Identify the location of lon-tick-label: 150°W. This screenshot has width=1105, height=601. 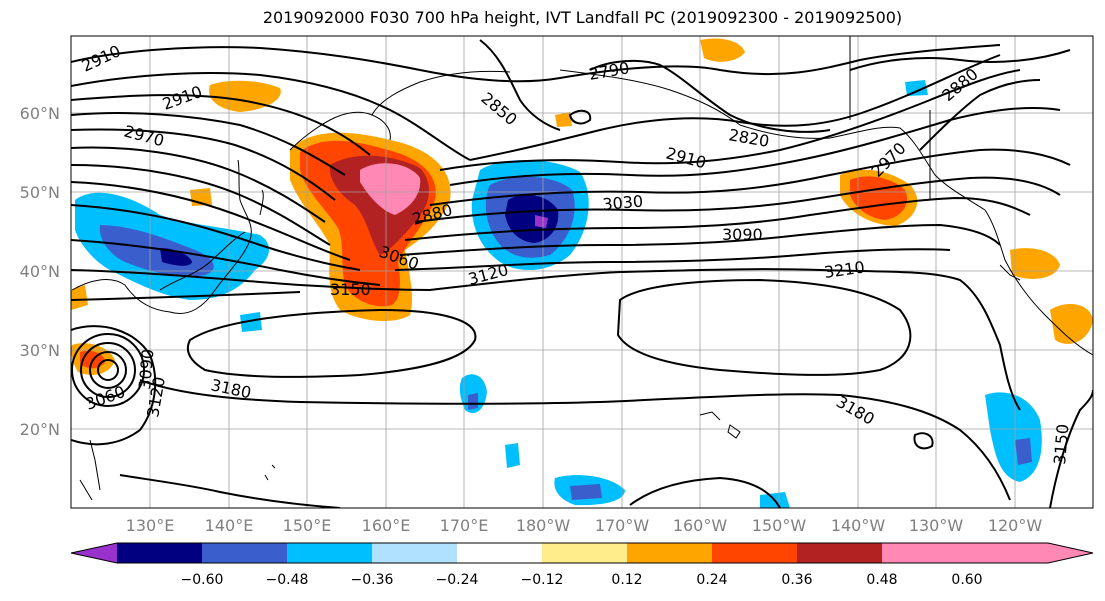
(779, 525).